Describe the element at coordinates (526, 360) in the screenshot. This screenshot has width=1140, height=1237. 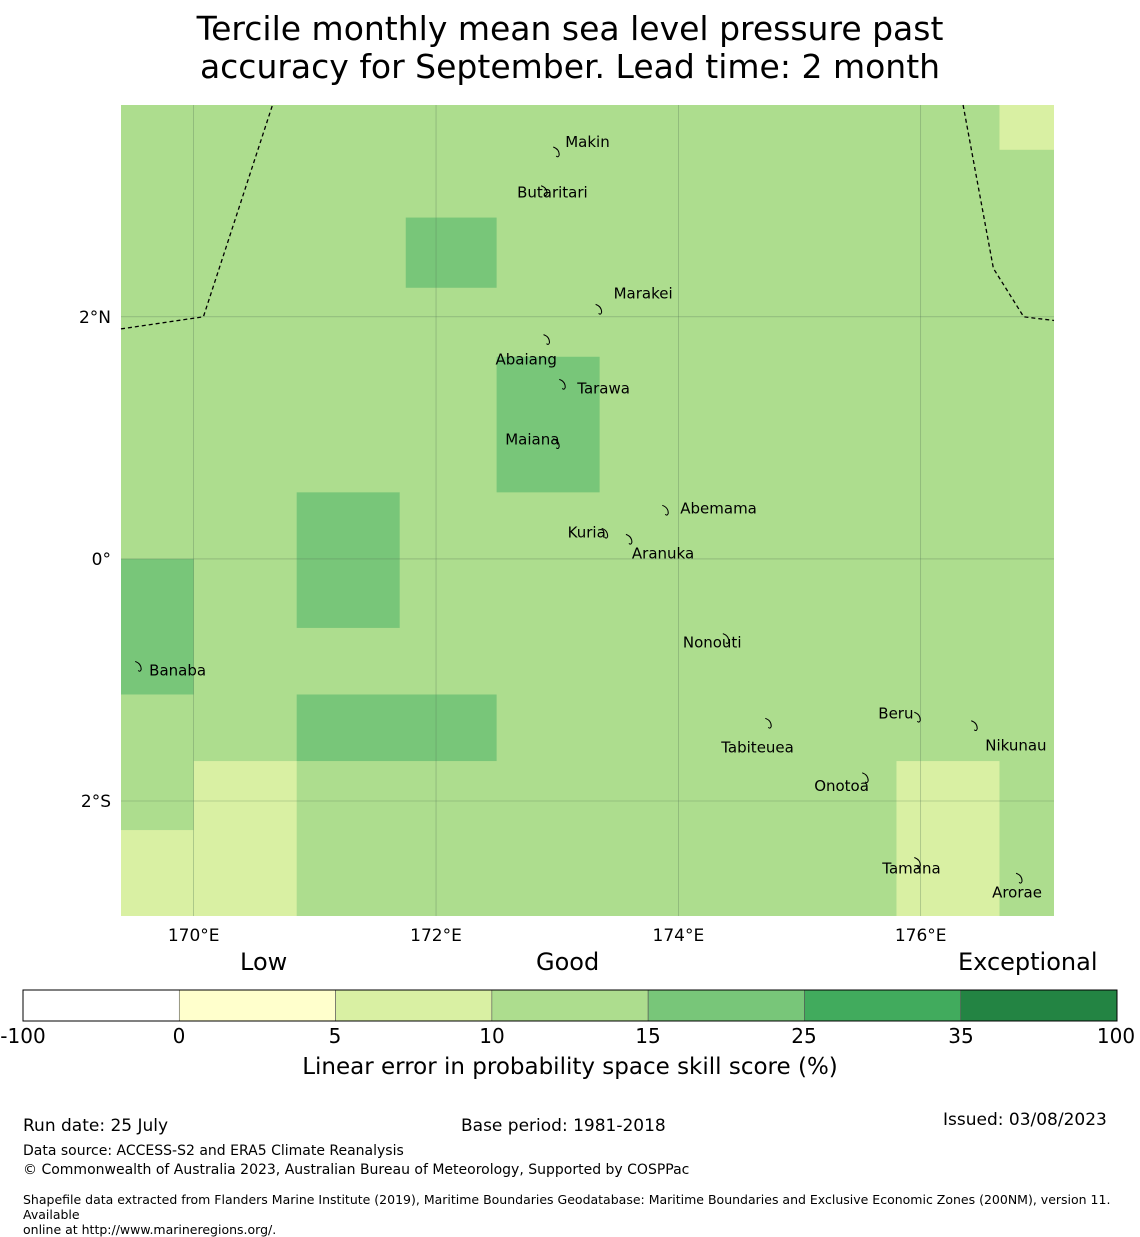
I see `island-label: Abaiang` at that location.